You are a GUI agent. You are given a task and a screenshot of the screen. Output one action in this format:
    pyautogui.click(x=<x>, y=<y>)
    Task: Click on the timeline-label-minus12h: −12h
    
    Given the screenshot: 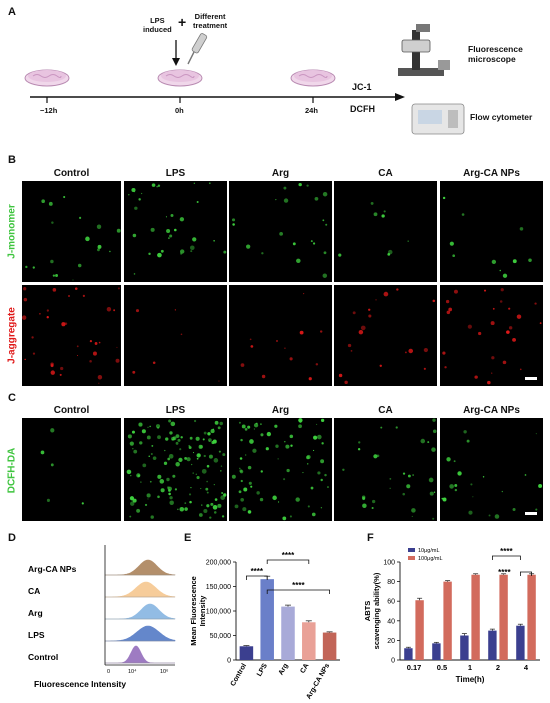 What is the action you would take?
    pyautogui.click(x=49, y=110)
    